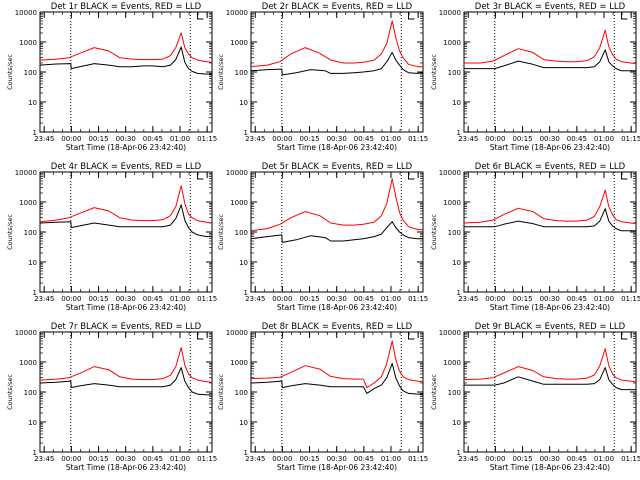 This screenshot has width=640, height=480. Describe the element at coordinates (550, 7) in the screenshot. I see `panel-title: Det 3r BLACK = Events, RED = LLD` at that location.